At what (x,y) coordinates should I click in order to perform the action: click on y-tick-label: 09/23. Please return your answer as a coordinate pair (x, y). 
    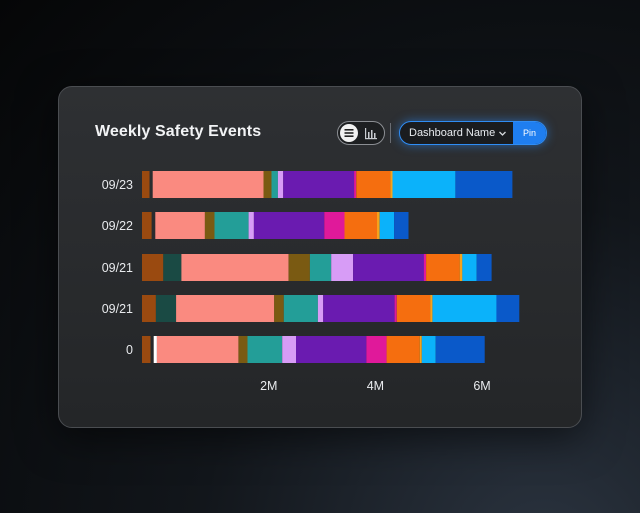
    Looking at the image, I should click on (117, 185).